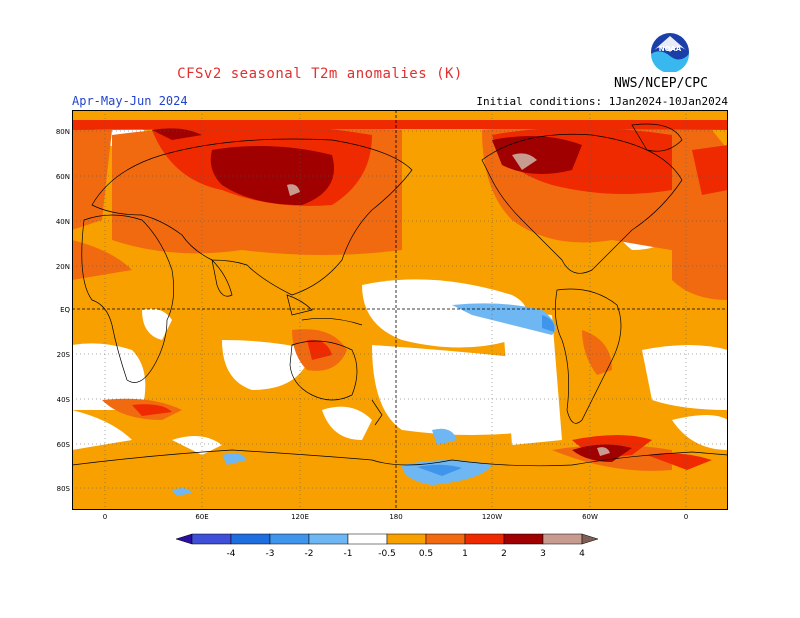  I want to click on map-title: CFSv2 seasonal T2m anomalies (K), so click(320, 74).